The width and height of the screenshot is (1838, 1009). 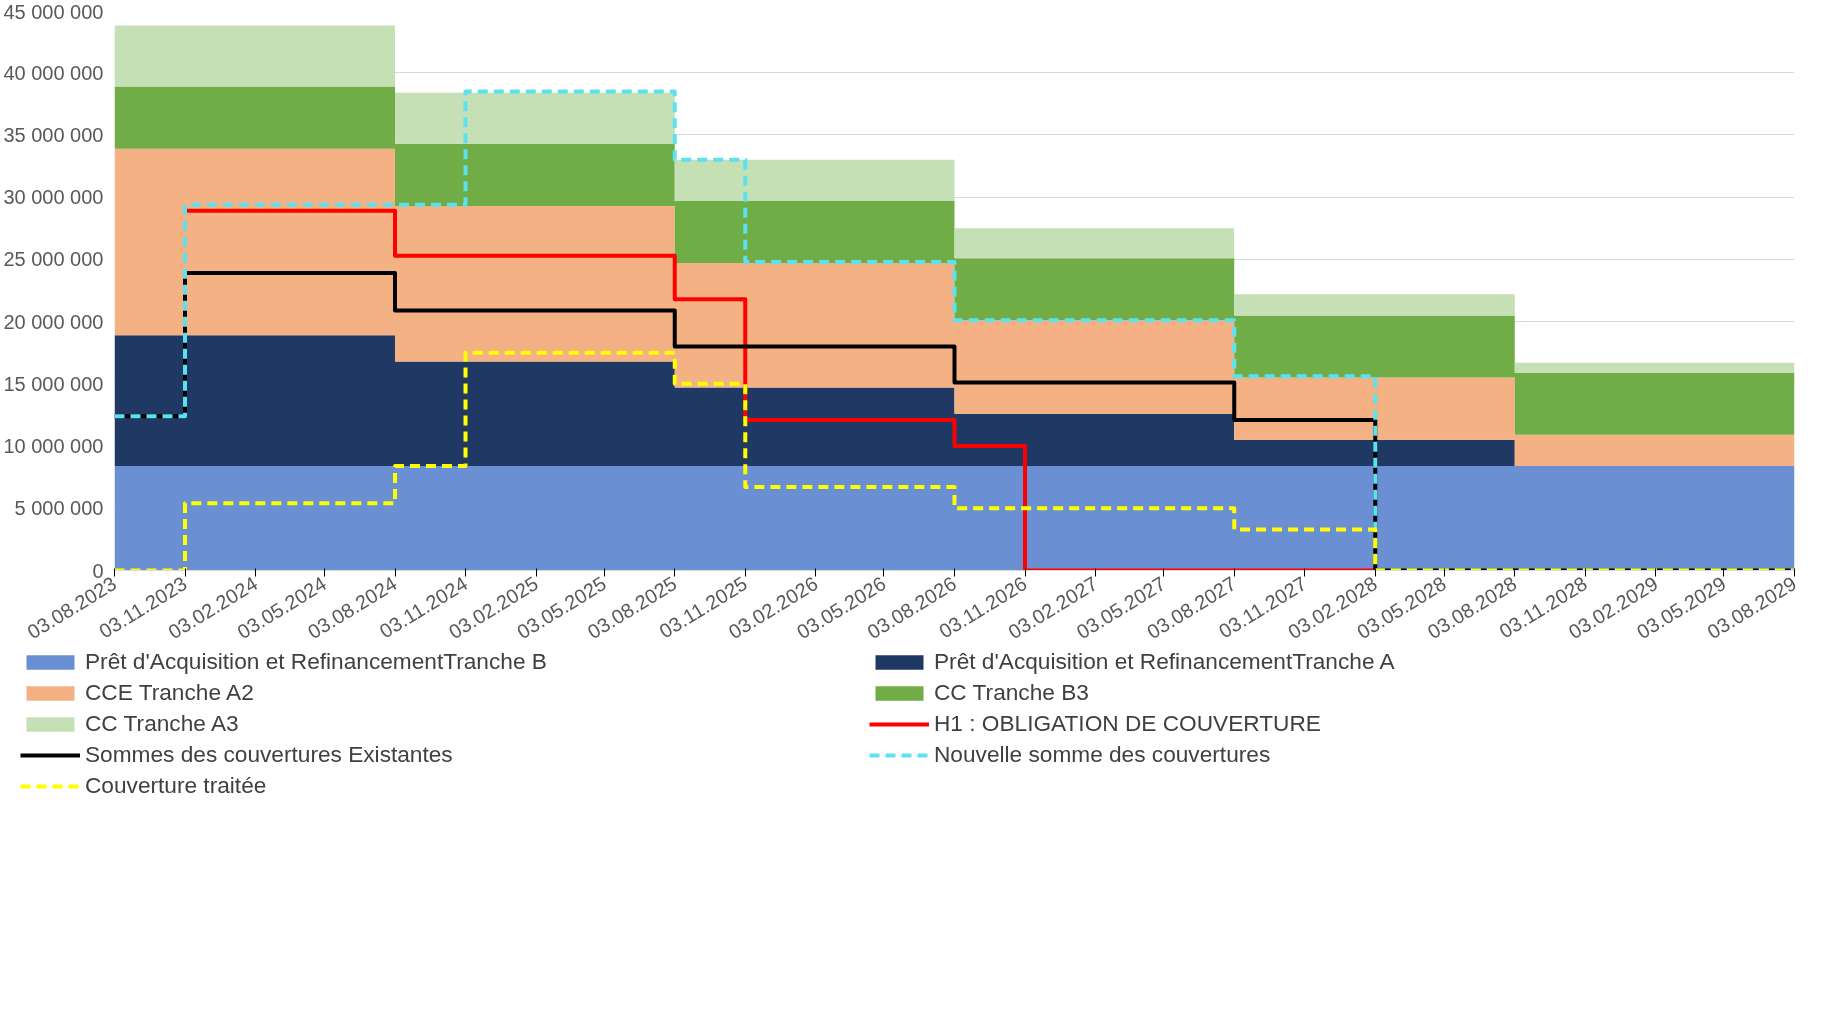 I want to click on legend-label: H1 : OBLIGATION DE COUVERTURE, so click(x=1128, y=723).